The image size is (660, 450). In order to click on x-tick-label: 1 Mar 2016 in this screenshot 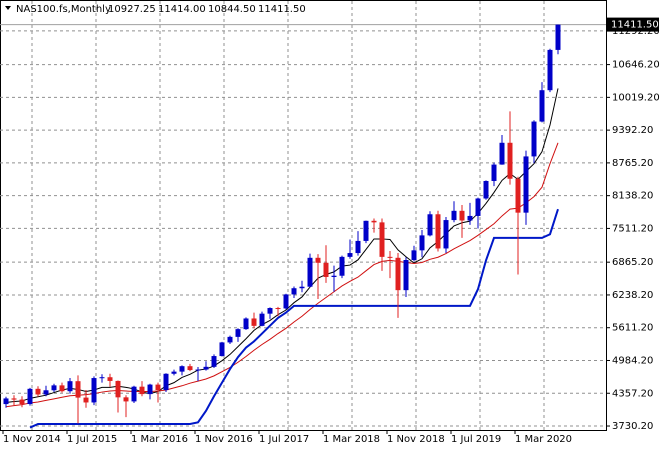, I will do `click(159, 439)`.